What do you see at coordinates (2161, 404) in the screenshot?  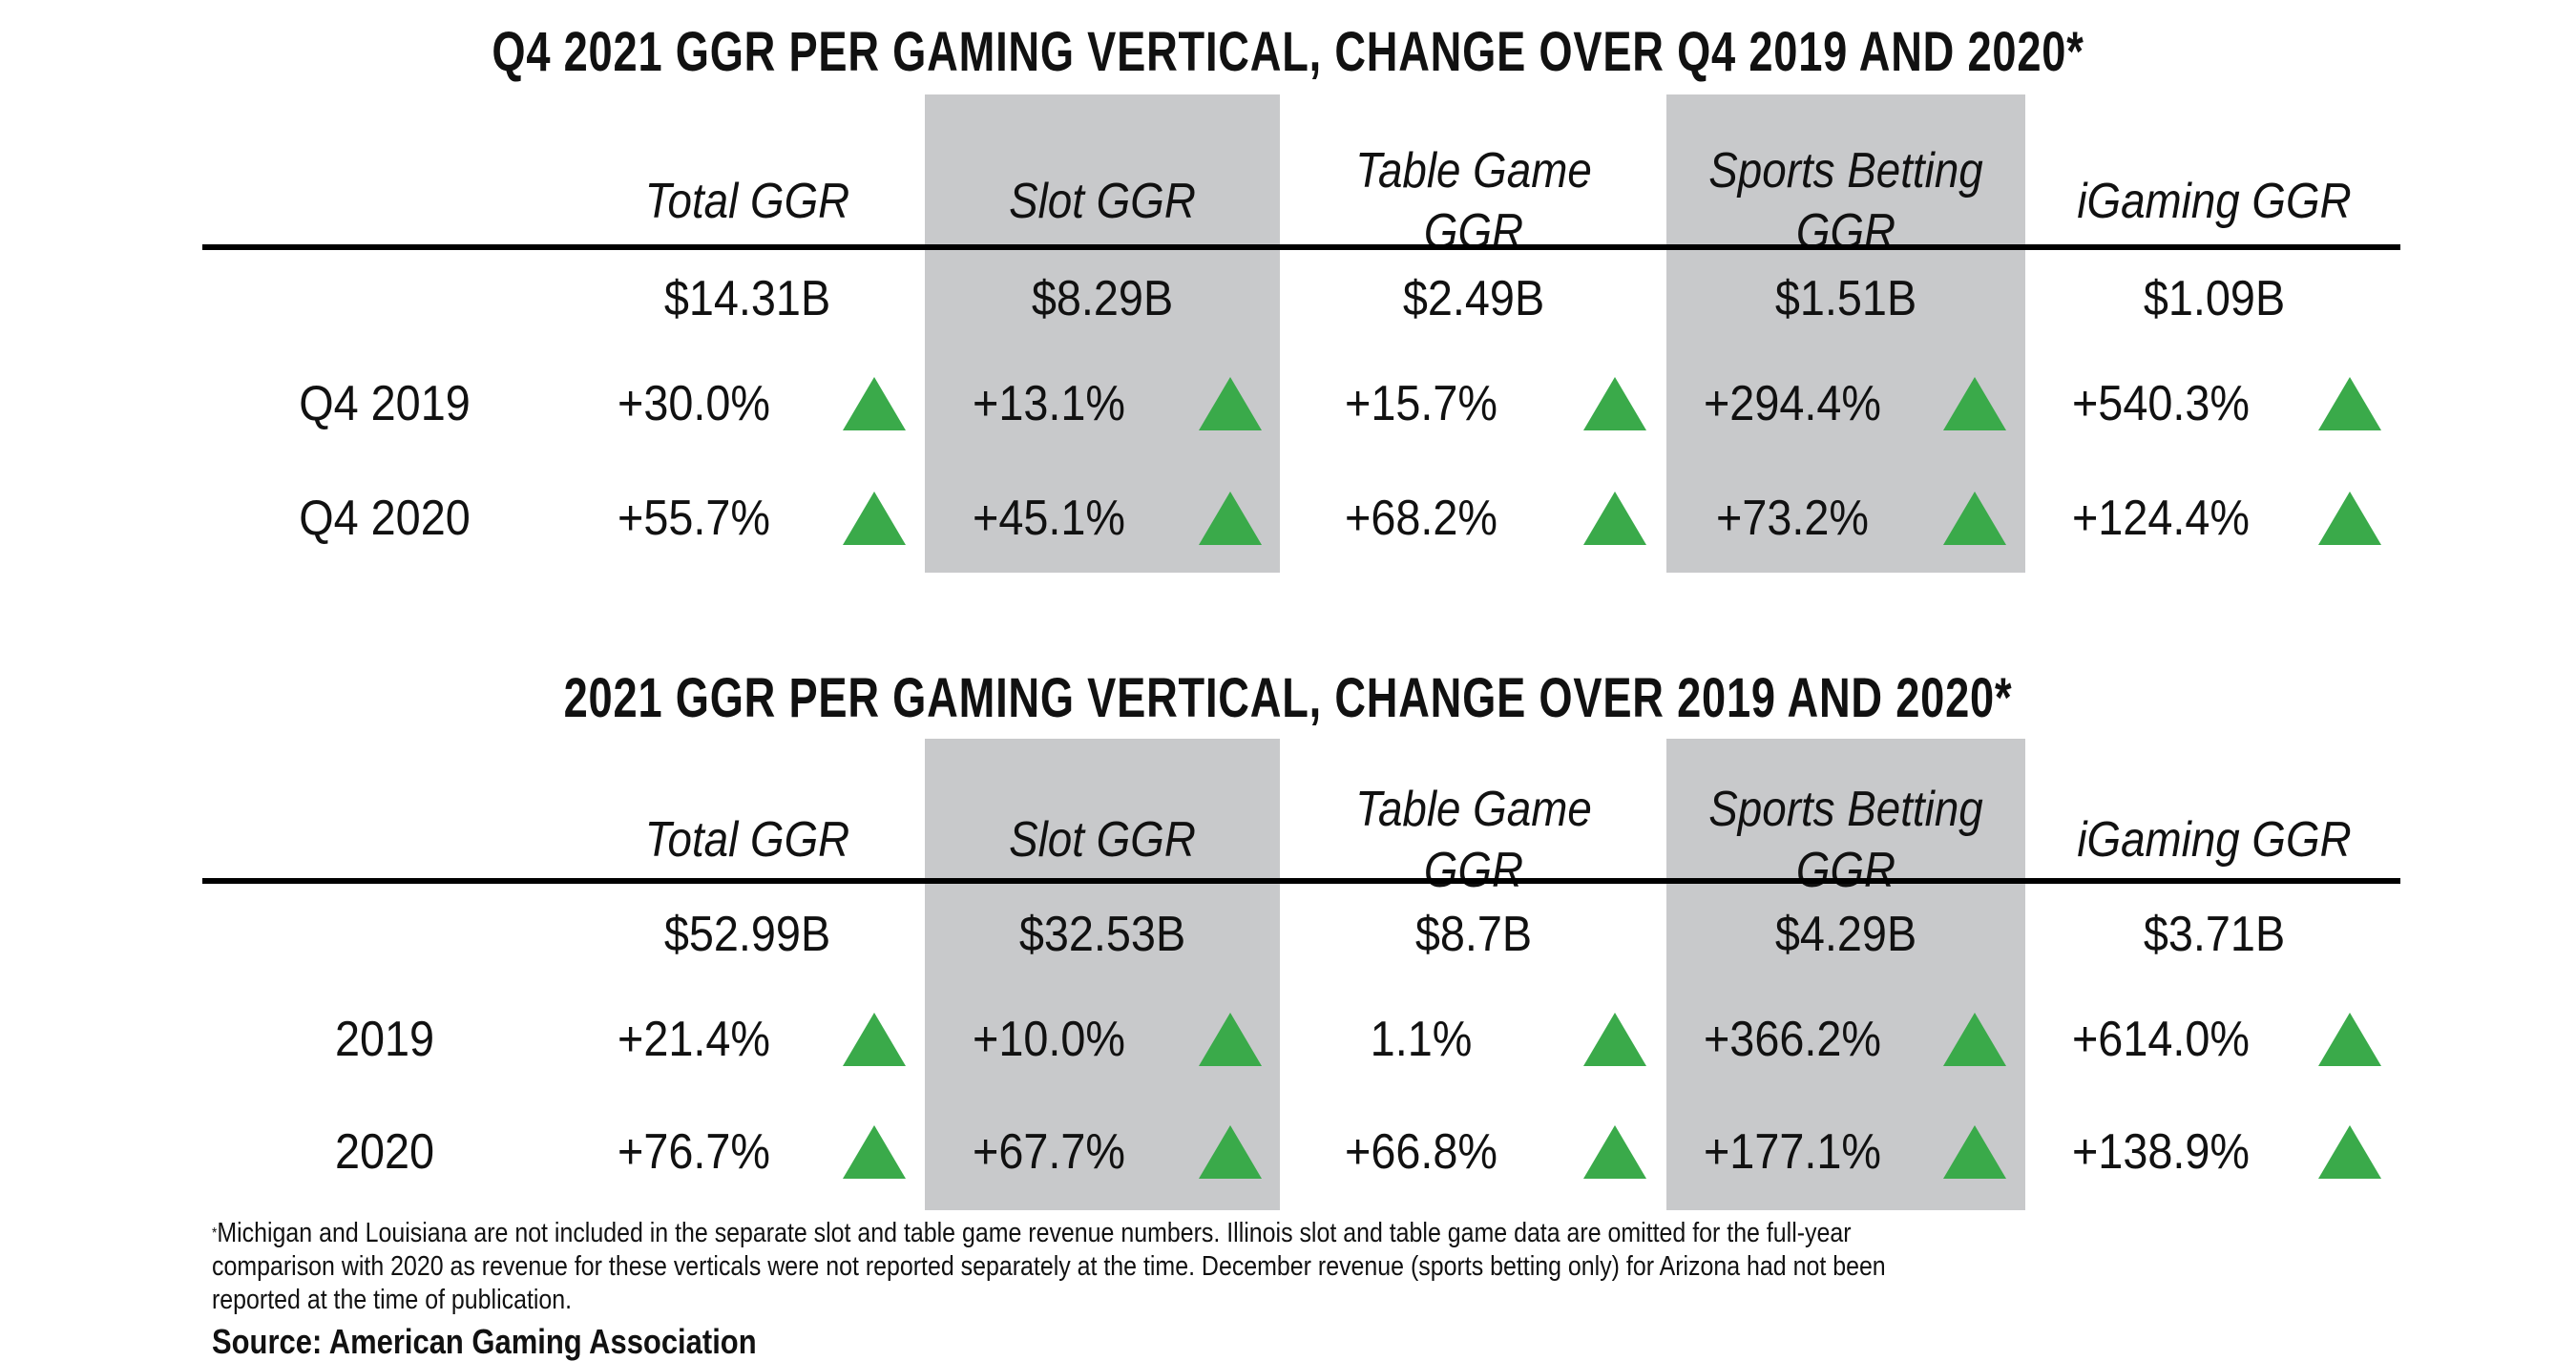 I see `change-value: +540.3%` at bounding box center [2161, 404].